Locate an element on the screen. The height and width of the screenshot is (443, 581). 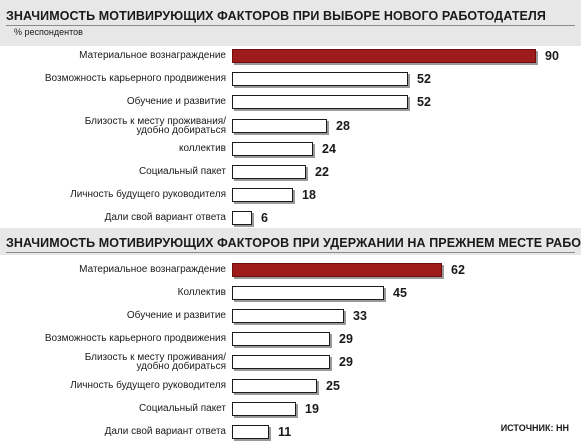
bar-row: Личность будущего руководителя 25 is located at coordinates (290, 386).